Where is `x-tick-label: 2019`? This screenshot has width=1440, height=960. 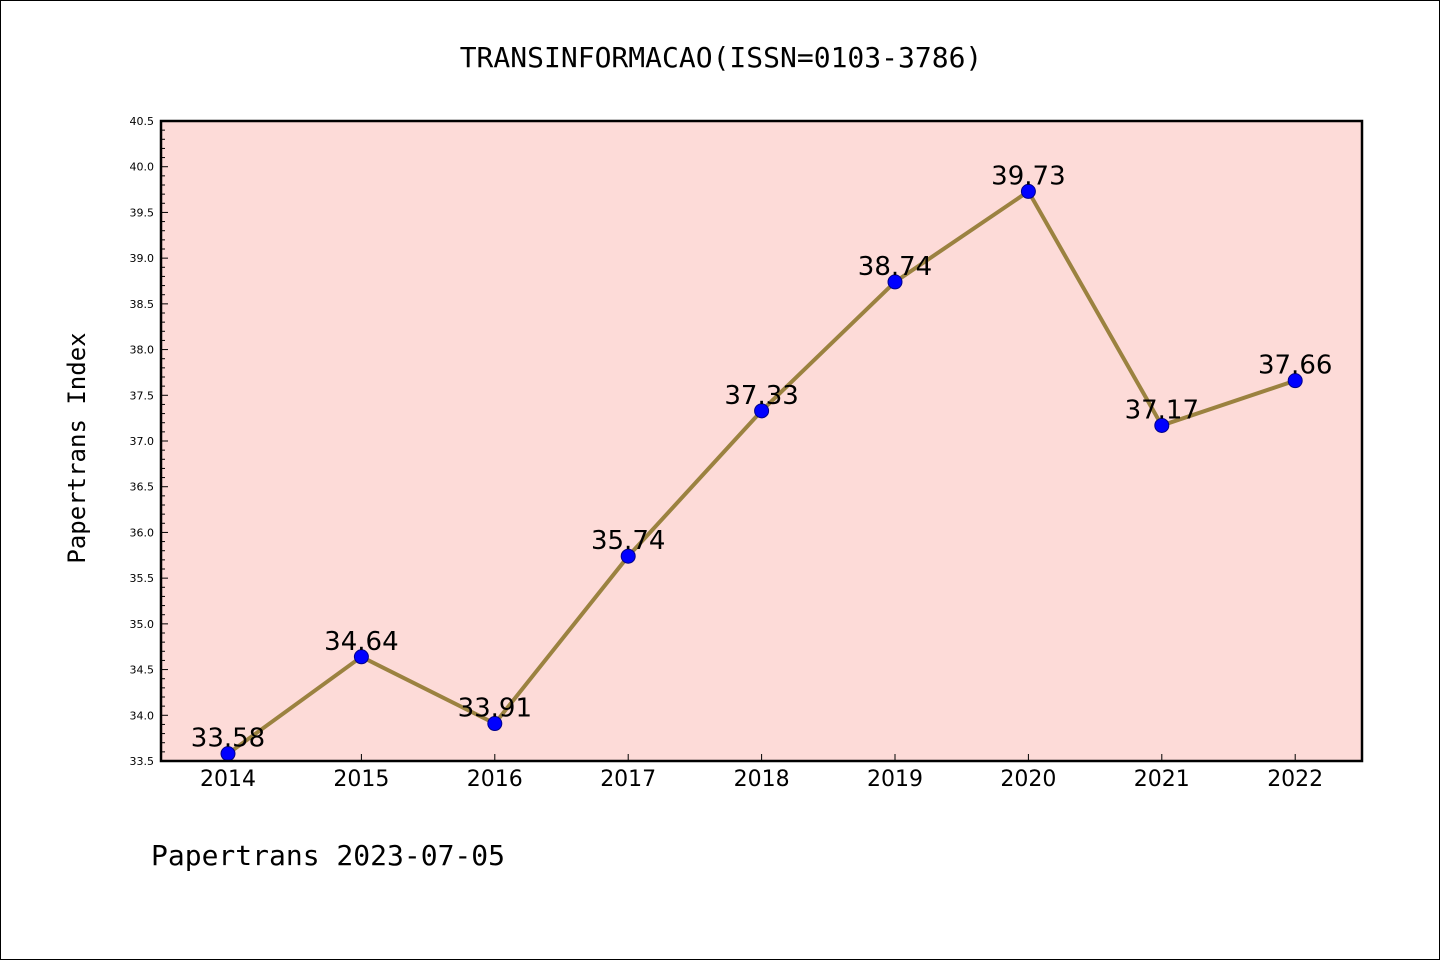
x-tick-label: 2019 is located at coordinates (895, 779).